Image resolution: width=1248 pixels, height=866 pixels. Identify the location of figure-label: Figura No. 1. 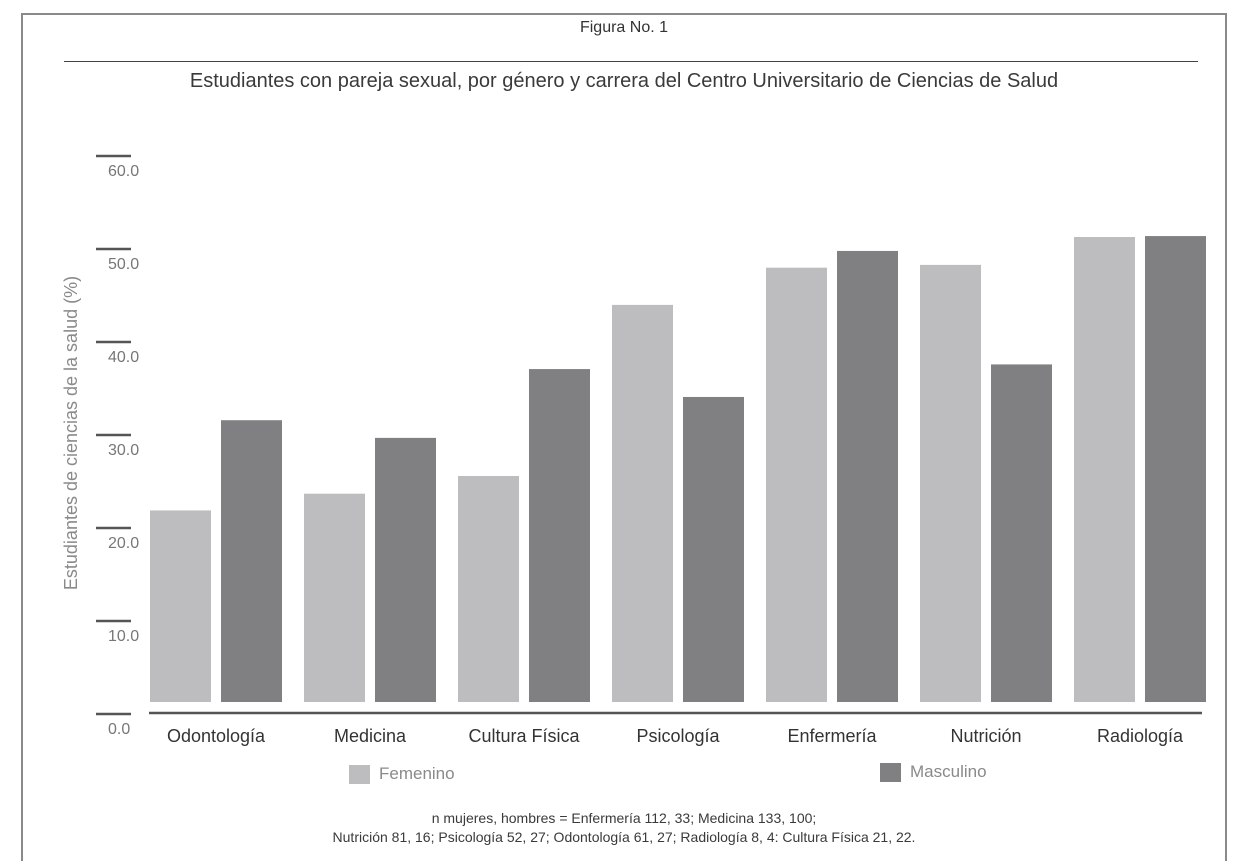
(624, 27).